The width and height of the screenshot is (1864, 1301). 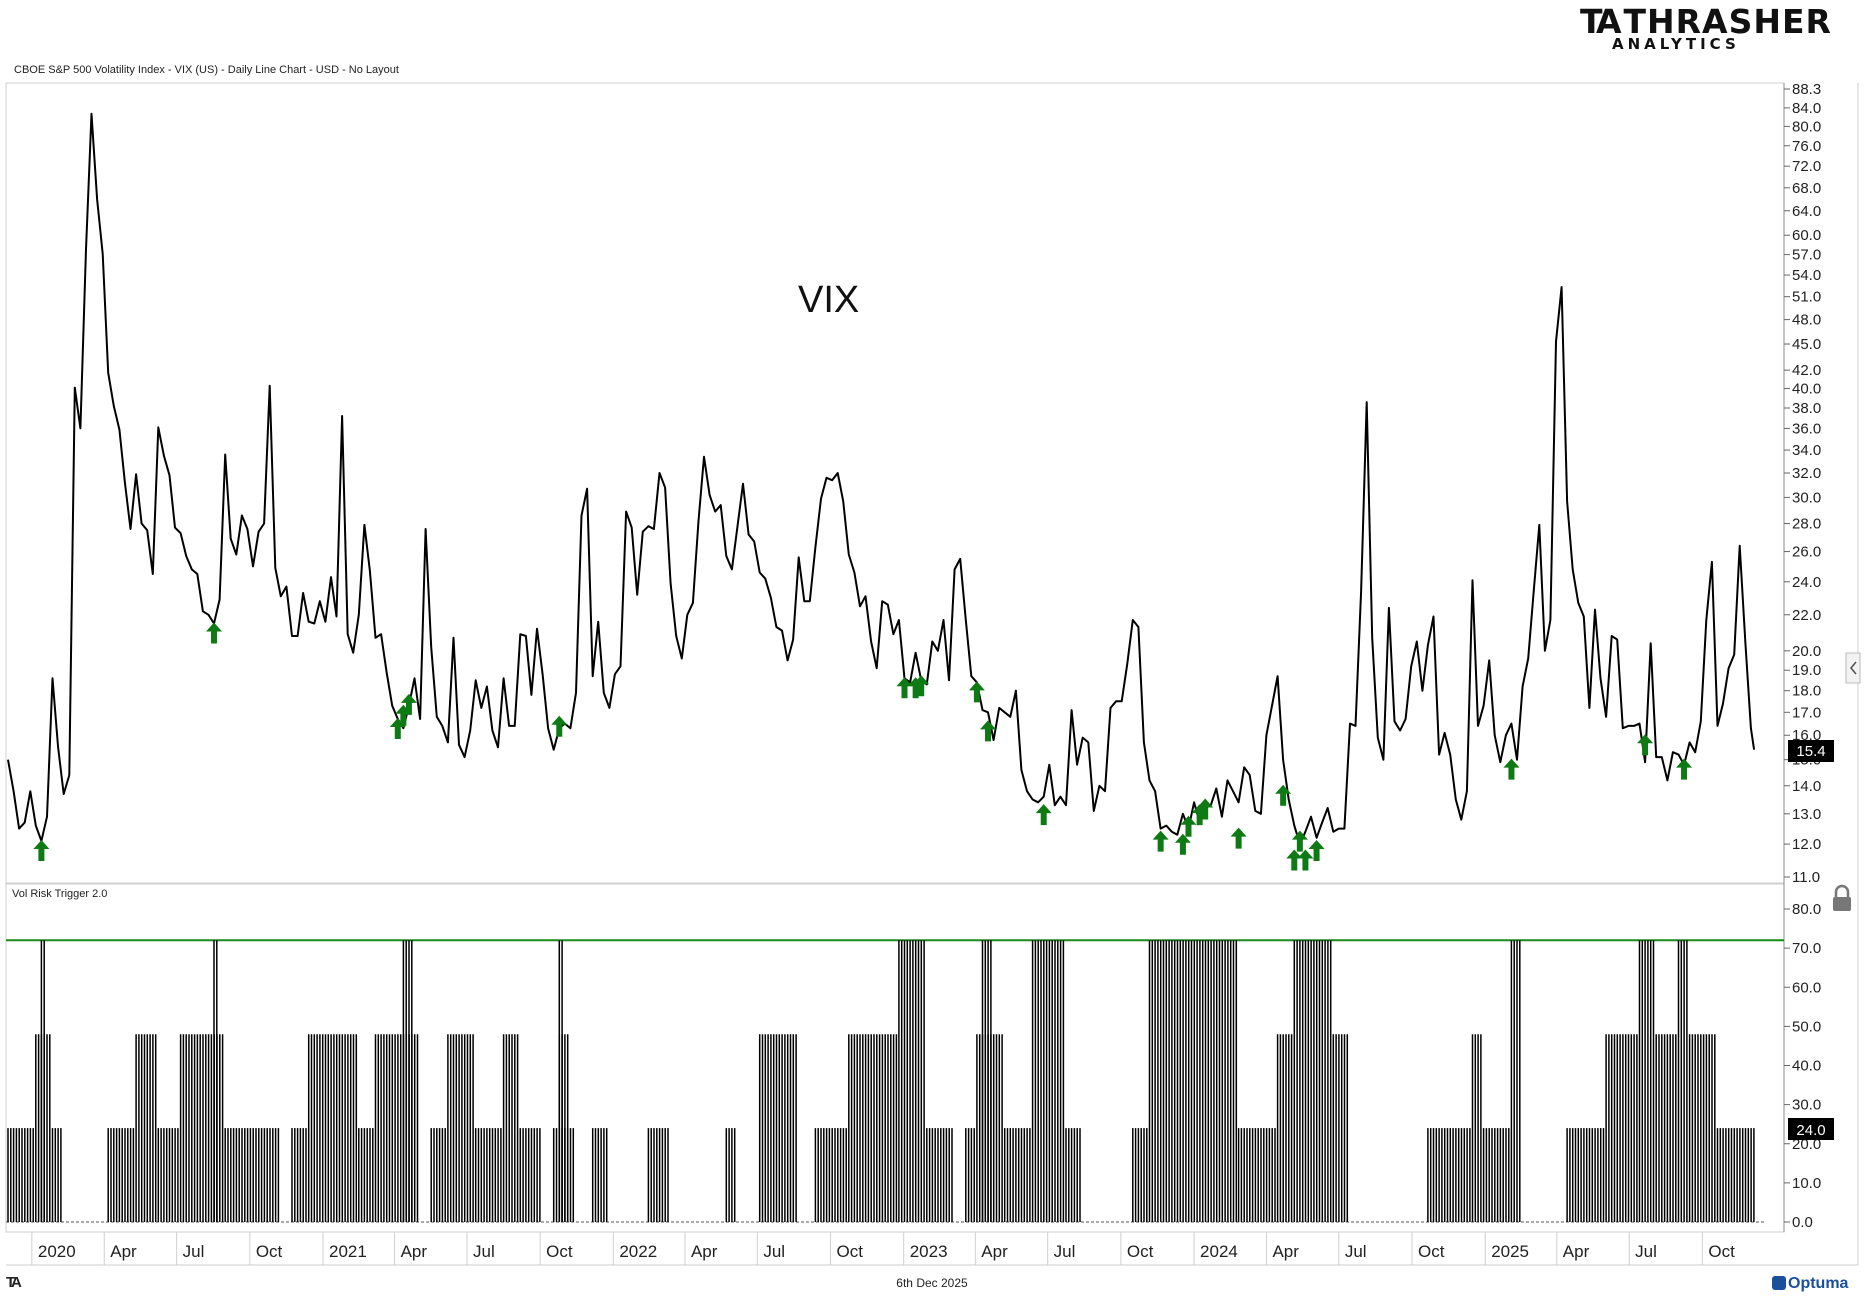 I want to click on y-tick-label: 18.0, so click(x=1806, y=691).